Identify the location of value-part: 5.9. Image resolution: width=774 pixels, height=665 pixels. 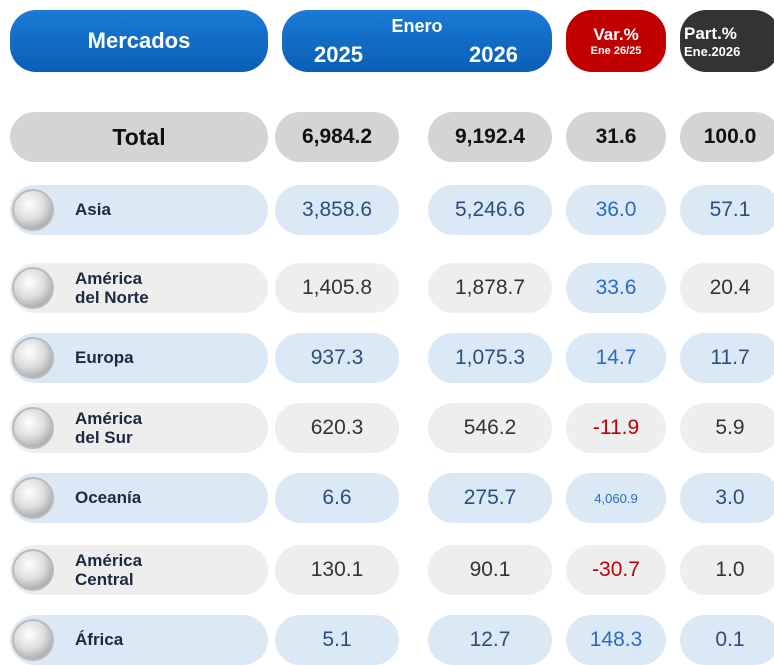
(727, 428).